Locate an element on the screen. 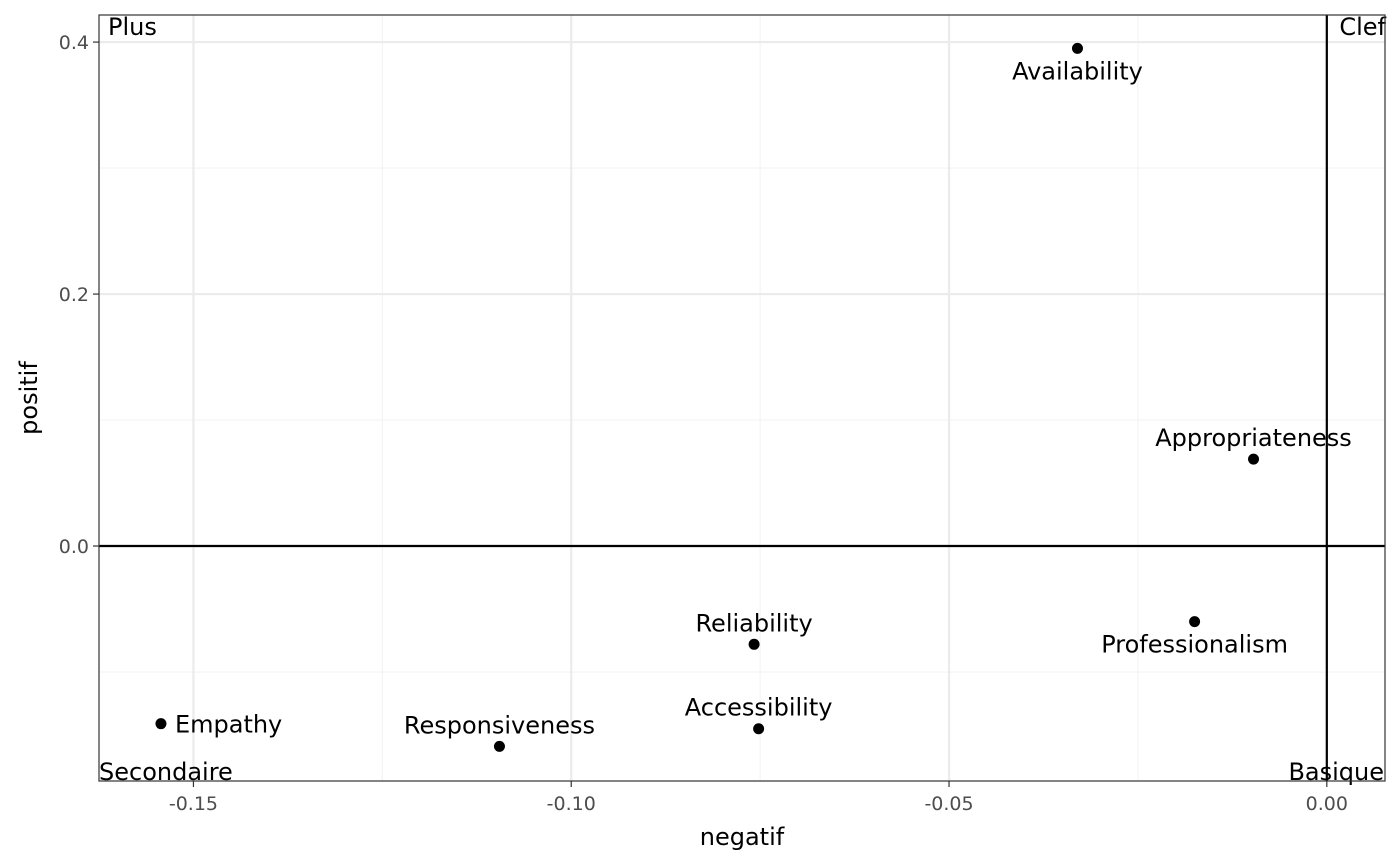 The image size is (1400, 866). quadrant-label: Basique is located at coordinates (1336, 772).